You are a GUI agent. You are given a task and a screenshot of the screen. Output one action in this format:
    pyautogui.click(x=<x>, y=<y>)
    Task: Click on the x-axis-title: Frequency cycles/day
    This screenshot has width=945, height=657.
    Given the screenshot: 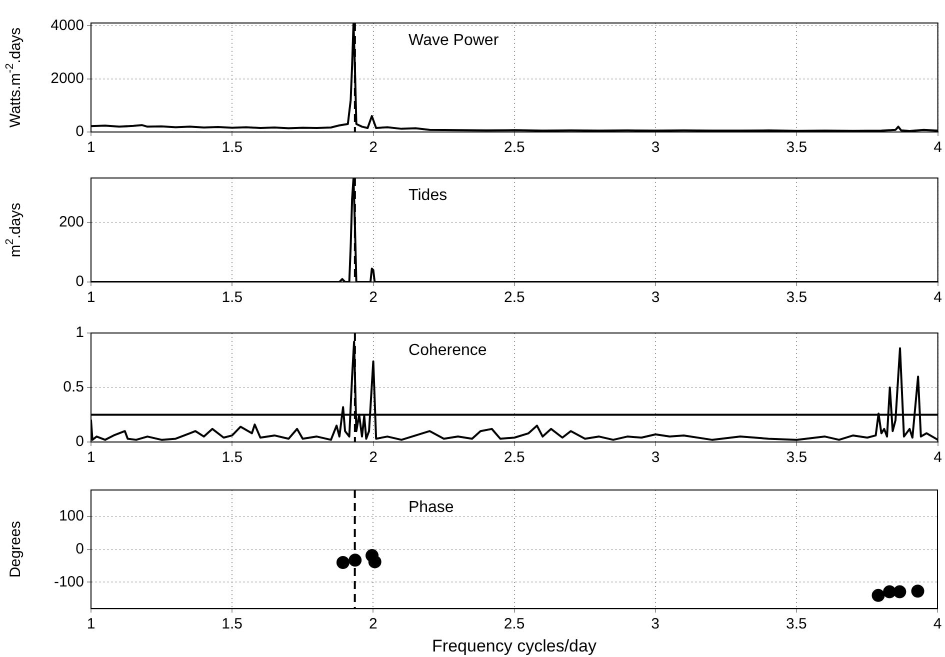 What is the action you would take?
    pyautogui.click(x=514, y=646)
    